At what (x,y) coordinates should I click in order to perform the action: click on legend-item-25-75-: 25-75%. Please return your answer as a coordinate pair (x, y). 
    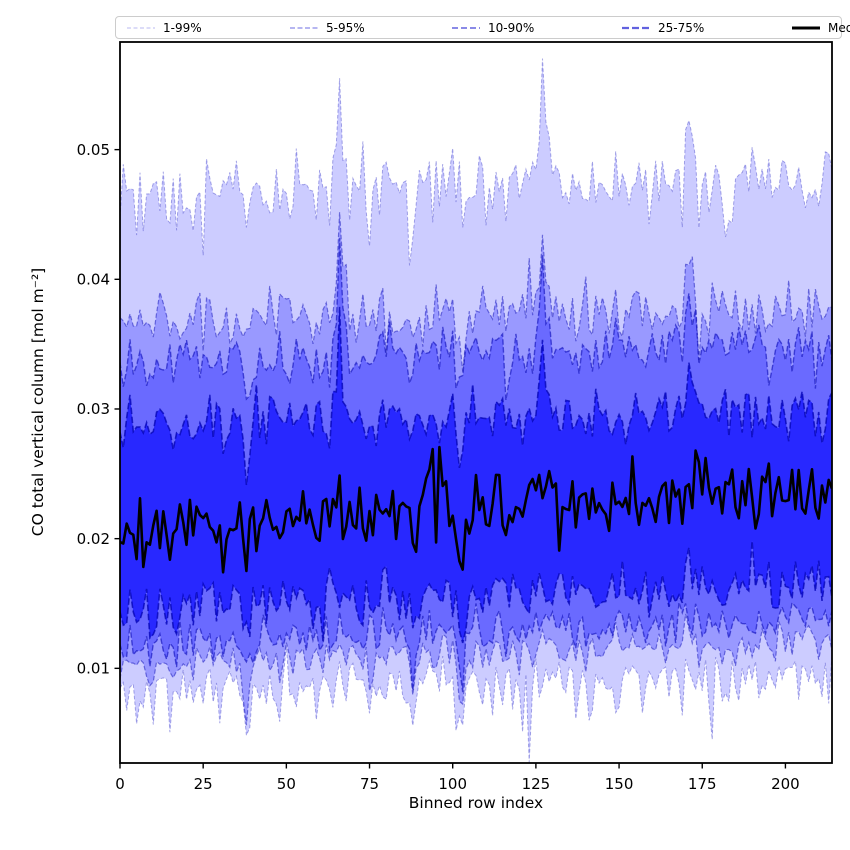
    Looking at the image, I should click on (662, 27).